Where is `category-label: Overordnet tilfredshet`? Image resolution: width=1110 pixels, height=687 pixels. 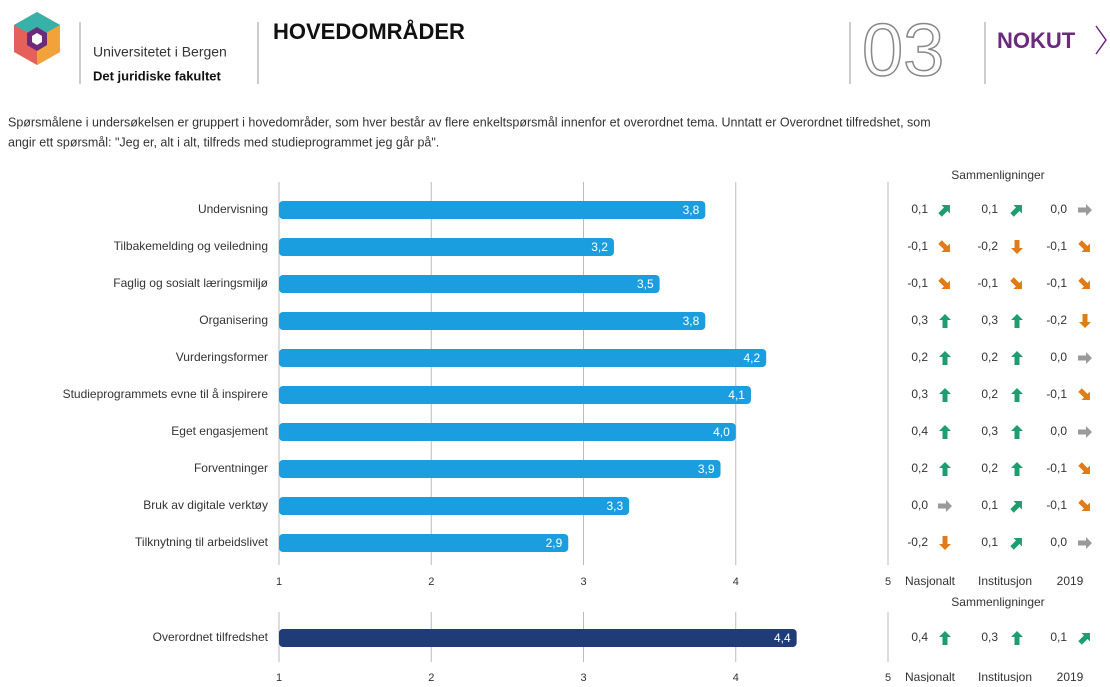 category-label: Overordnet tilfredshet is located at coordinates (211, 637).